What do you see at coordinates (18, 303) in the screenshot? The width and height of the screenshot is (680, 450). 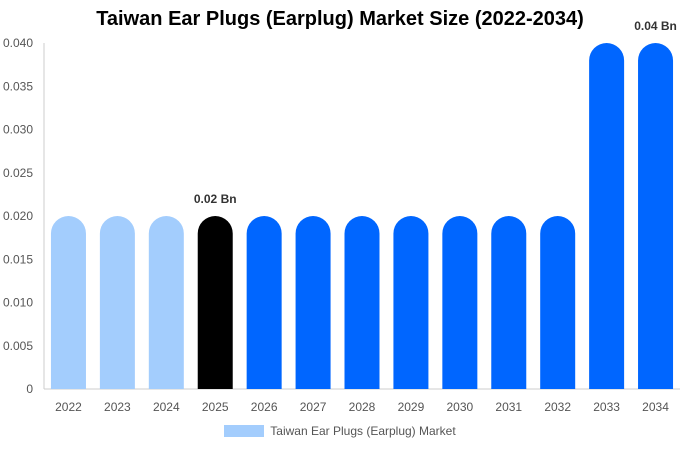 I see `y-tick-label: 0.010` at bounding box center [18, 303].